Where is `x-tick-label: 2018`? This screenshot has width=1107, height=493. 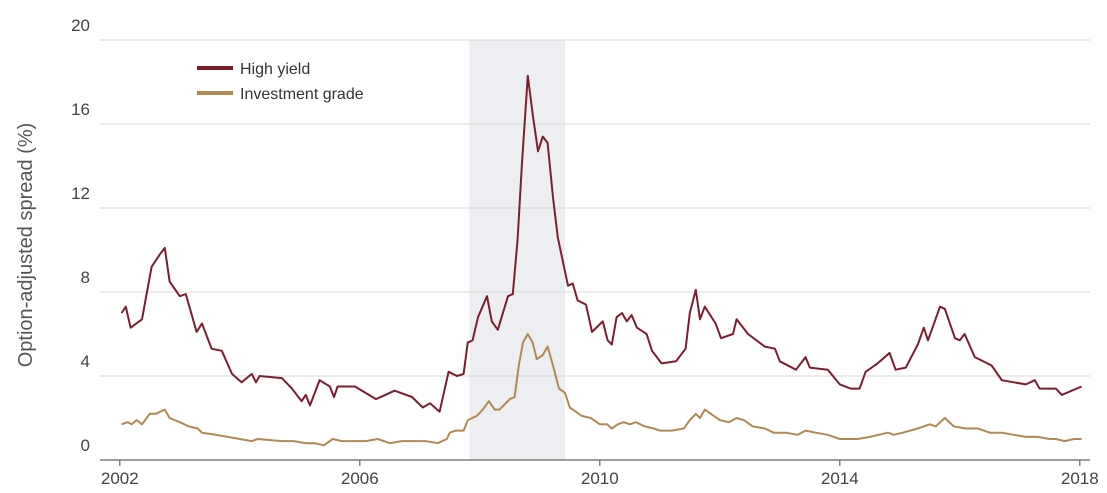
x-tick-label: 2018 is located at coordinates (1080, 478).